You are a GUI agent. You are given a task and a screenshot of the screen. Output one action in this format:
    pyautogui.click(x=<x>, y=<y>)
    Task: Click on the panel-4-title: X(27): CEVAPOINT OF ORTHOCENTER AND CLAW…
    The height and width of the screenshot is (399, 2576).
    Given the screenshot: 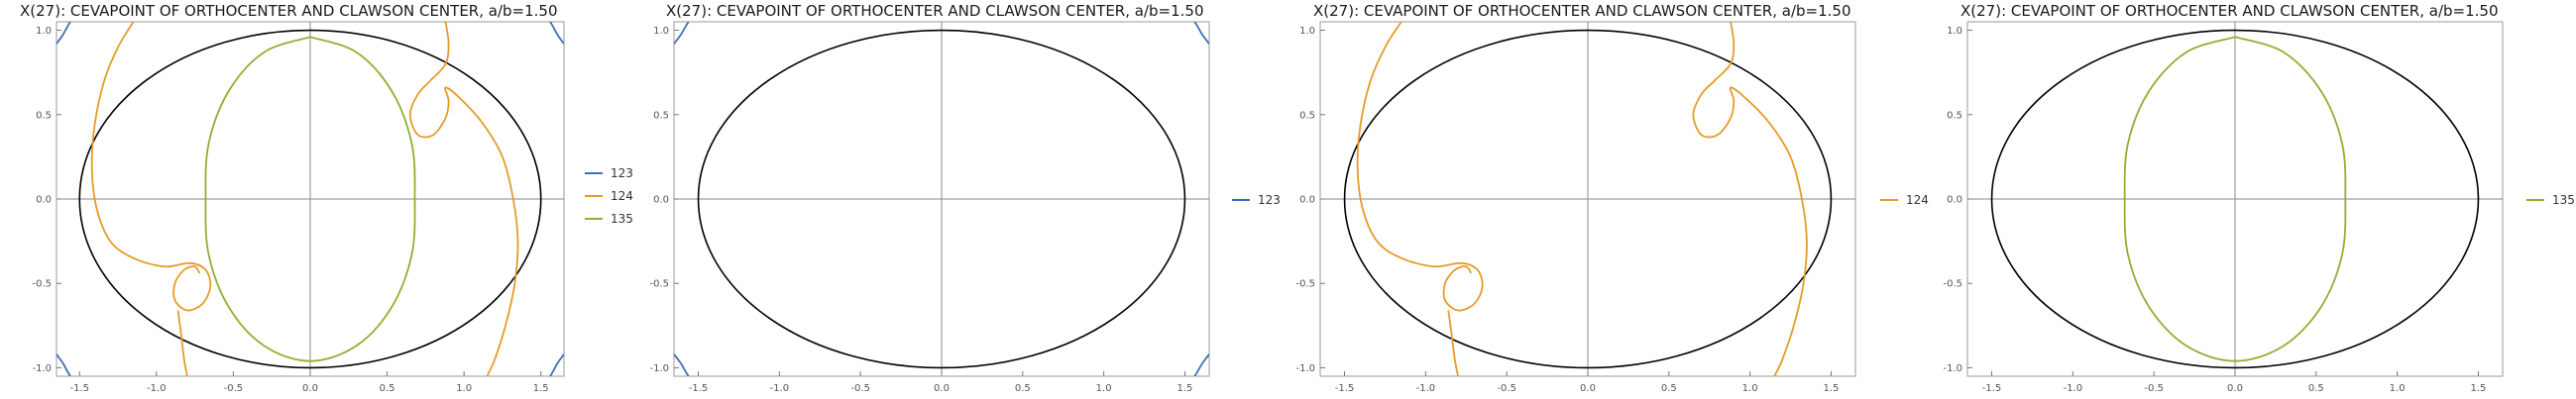 What is the action you would take?
    pyautogui.click(x=2229, y=11)
    